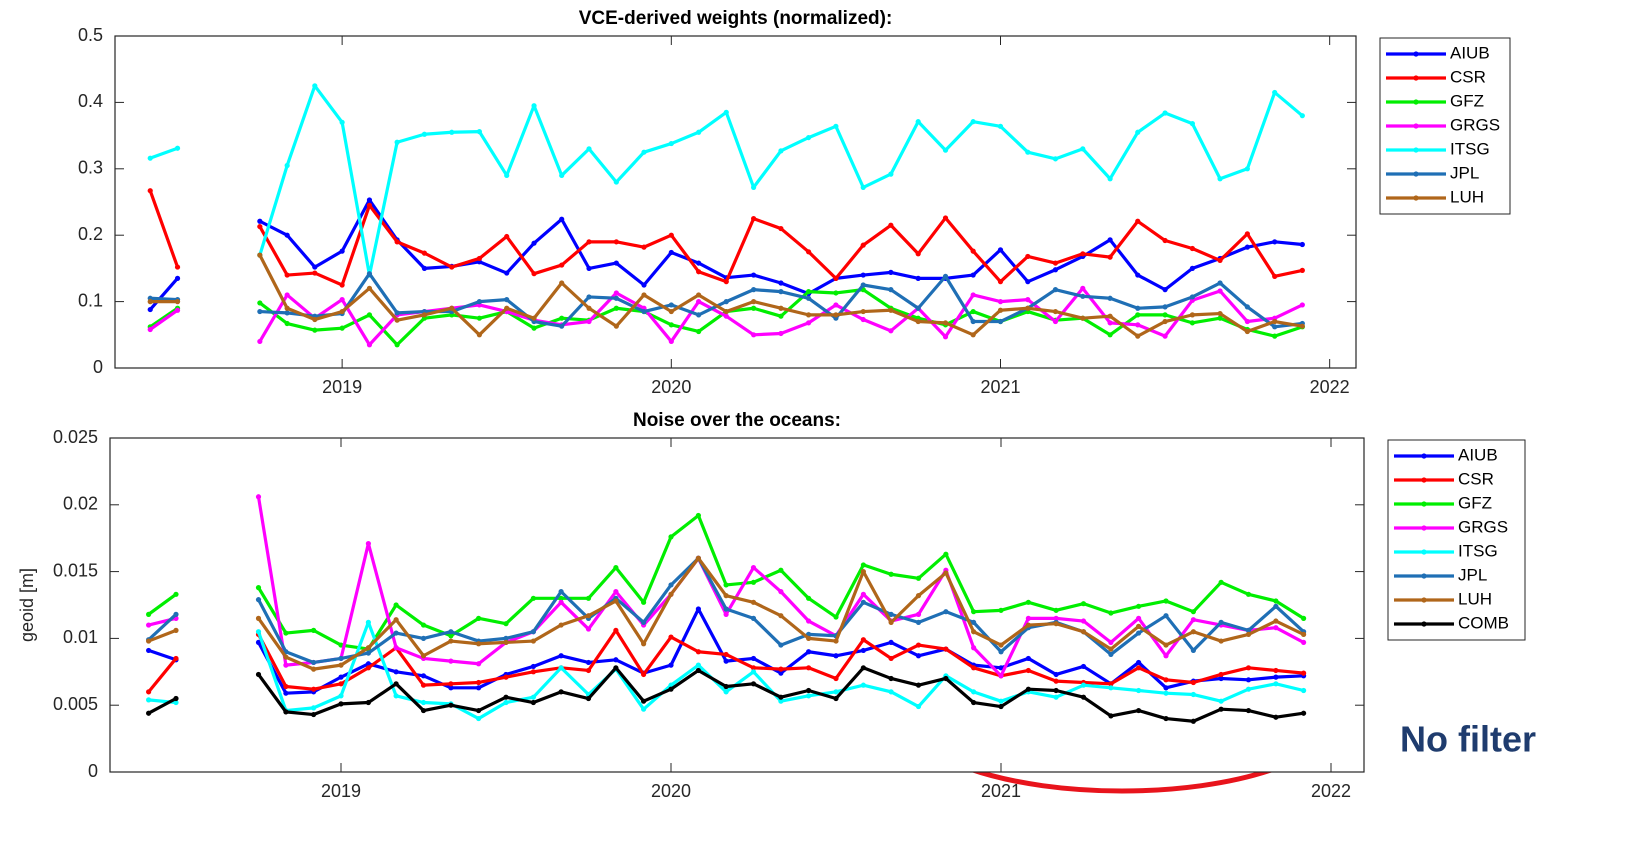 This screenshot has width=1651, height=848. I want to click on legend-label: AIUB, so click(1470, 52).